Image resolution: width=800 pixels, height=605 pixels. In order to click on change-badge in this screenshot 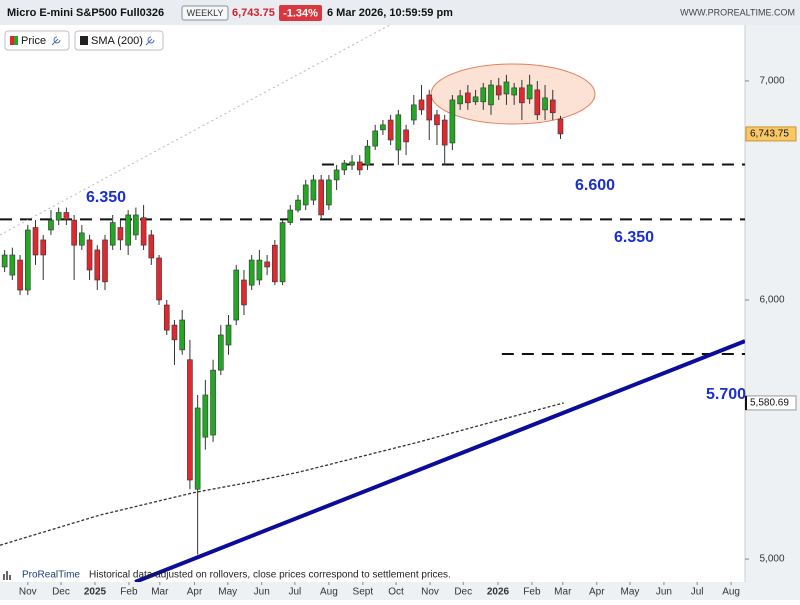, I will do `click(300, 13)`.